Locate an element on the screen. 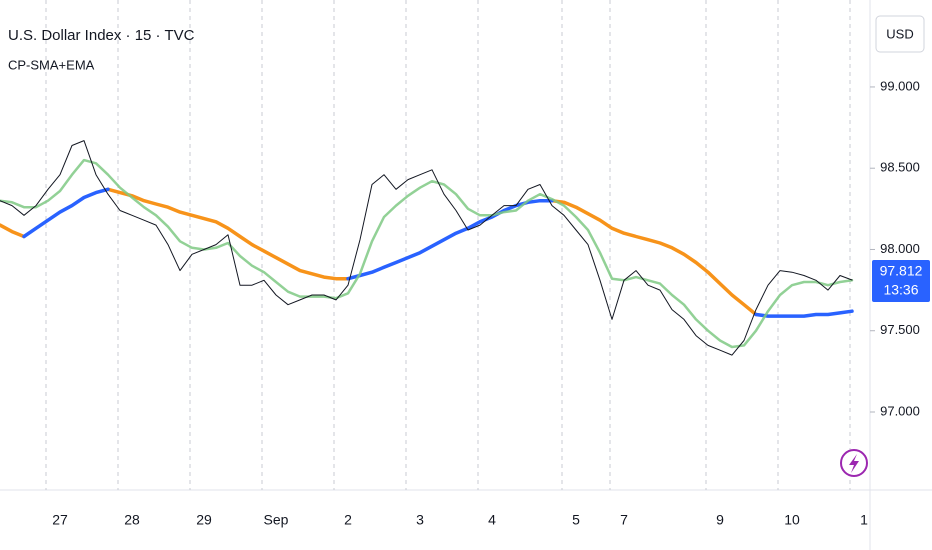 Image resolution: width=932 pixels, height=550 pixels. indicator-label: CP-SMA+EMA is located at coordinates (51, 64).